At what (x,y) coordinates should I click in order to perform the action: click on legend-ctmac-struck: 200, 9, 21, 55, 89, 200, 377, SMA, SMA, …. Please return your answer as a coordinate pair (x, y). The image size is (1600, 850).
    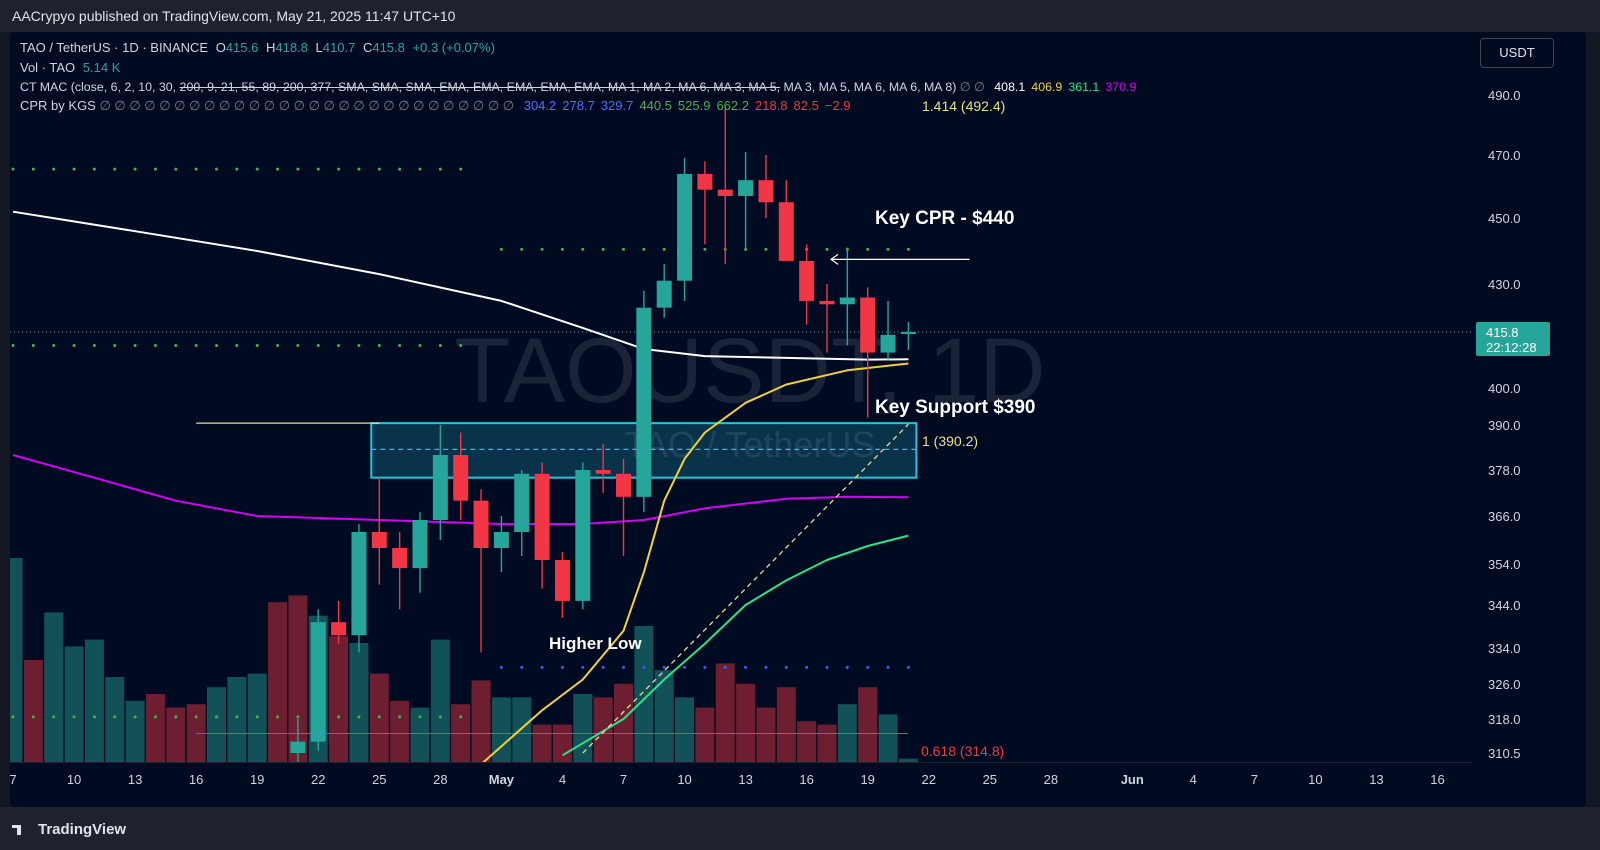
    Looking at the image, I should click on (480, 87).